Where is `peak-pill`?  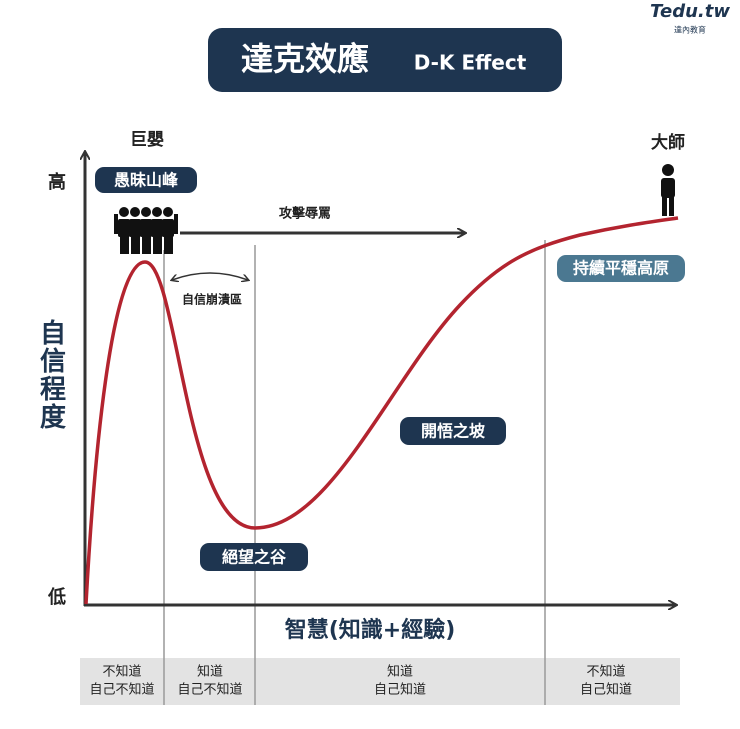 peak-pill is located at coordinates (146, 180).